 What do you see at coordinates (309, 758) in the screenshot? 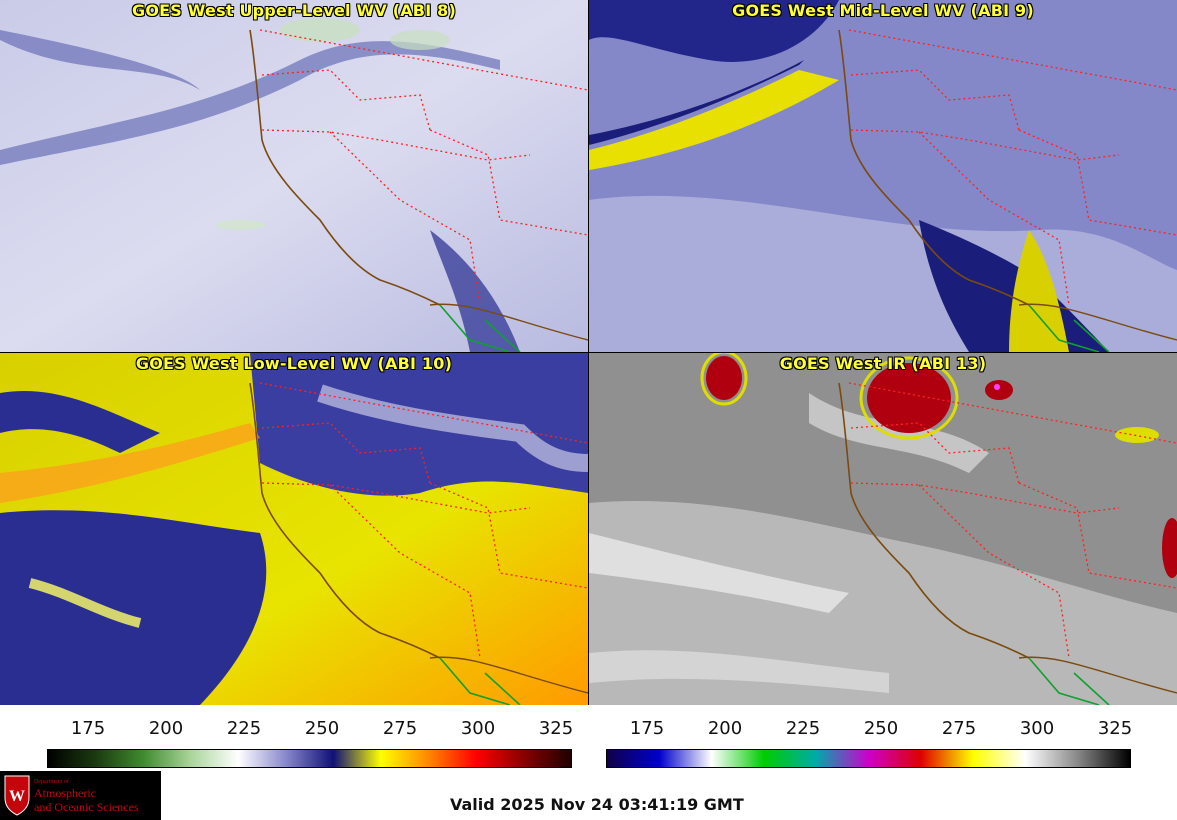
I see `wv-colorbar` at bounding box center [309, 758].